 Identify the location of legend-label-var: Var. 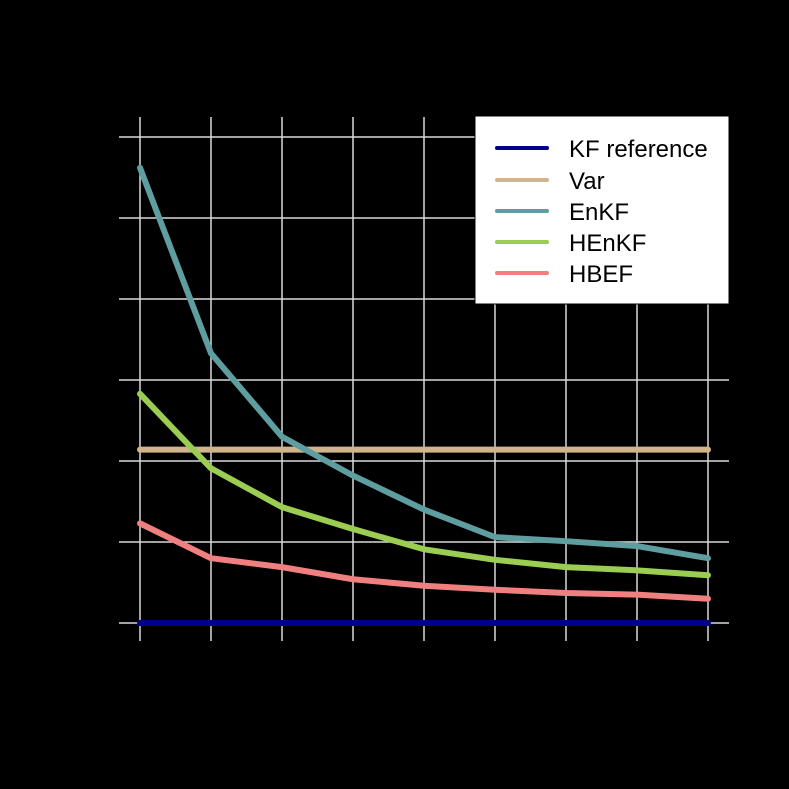
(587, 181).